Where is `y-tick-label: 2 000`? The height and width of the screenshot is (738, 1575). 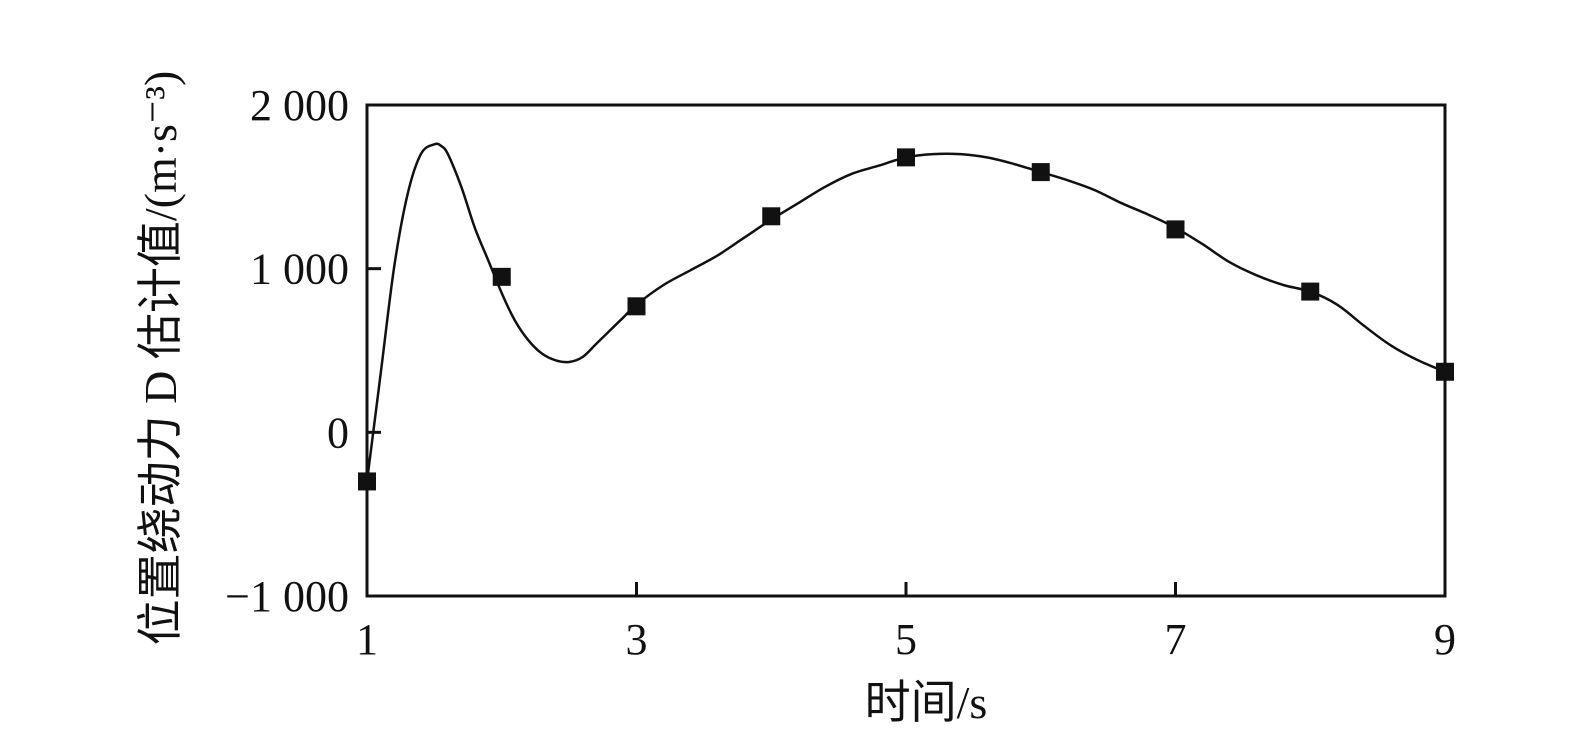
y-tick-label: 2 000 is located at coordinates (299, 105).